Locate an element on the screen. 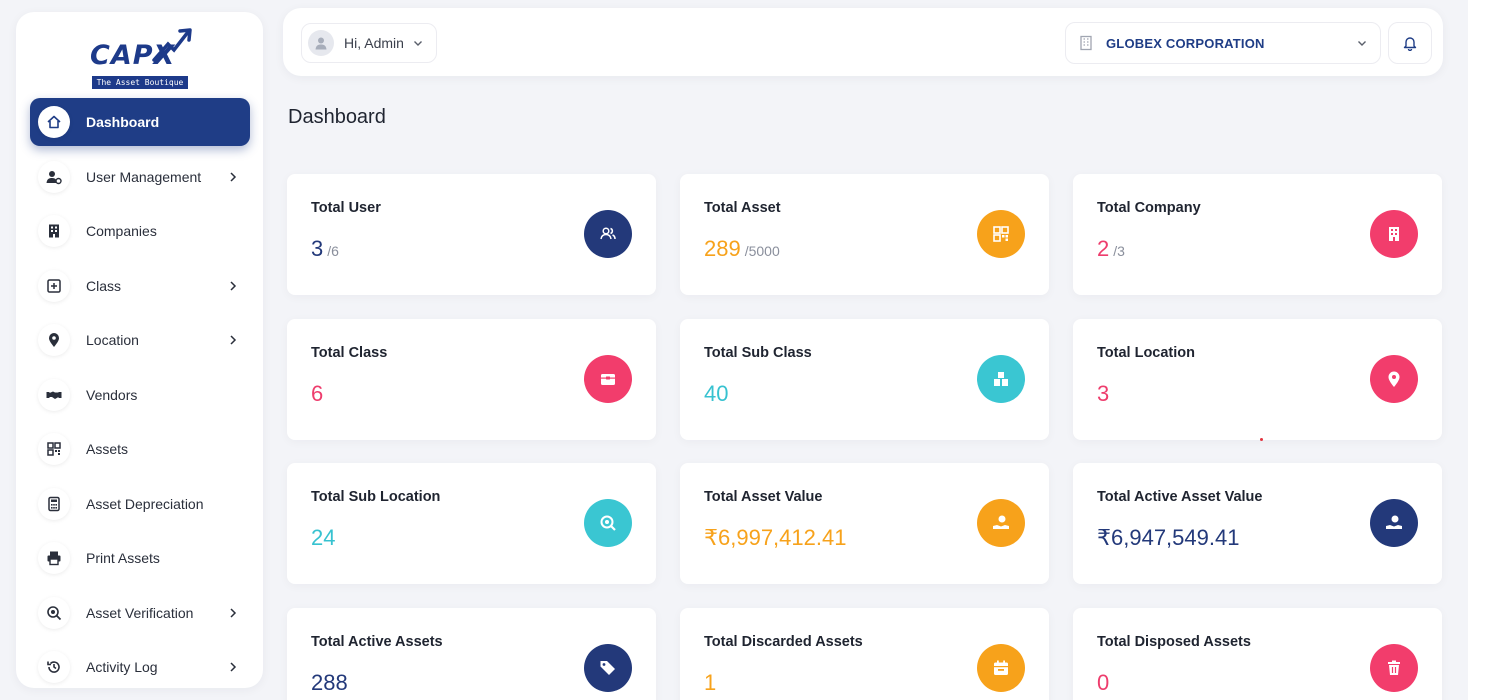  card-title: Total Asset Value is located at coordinates (763, 497).